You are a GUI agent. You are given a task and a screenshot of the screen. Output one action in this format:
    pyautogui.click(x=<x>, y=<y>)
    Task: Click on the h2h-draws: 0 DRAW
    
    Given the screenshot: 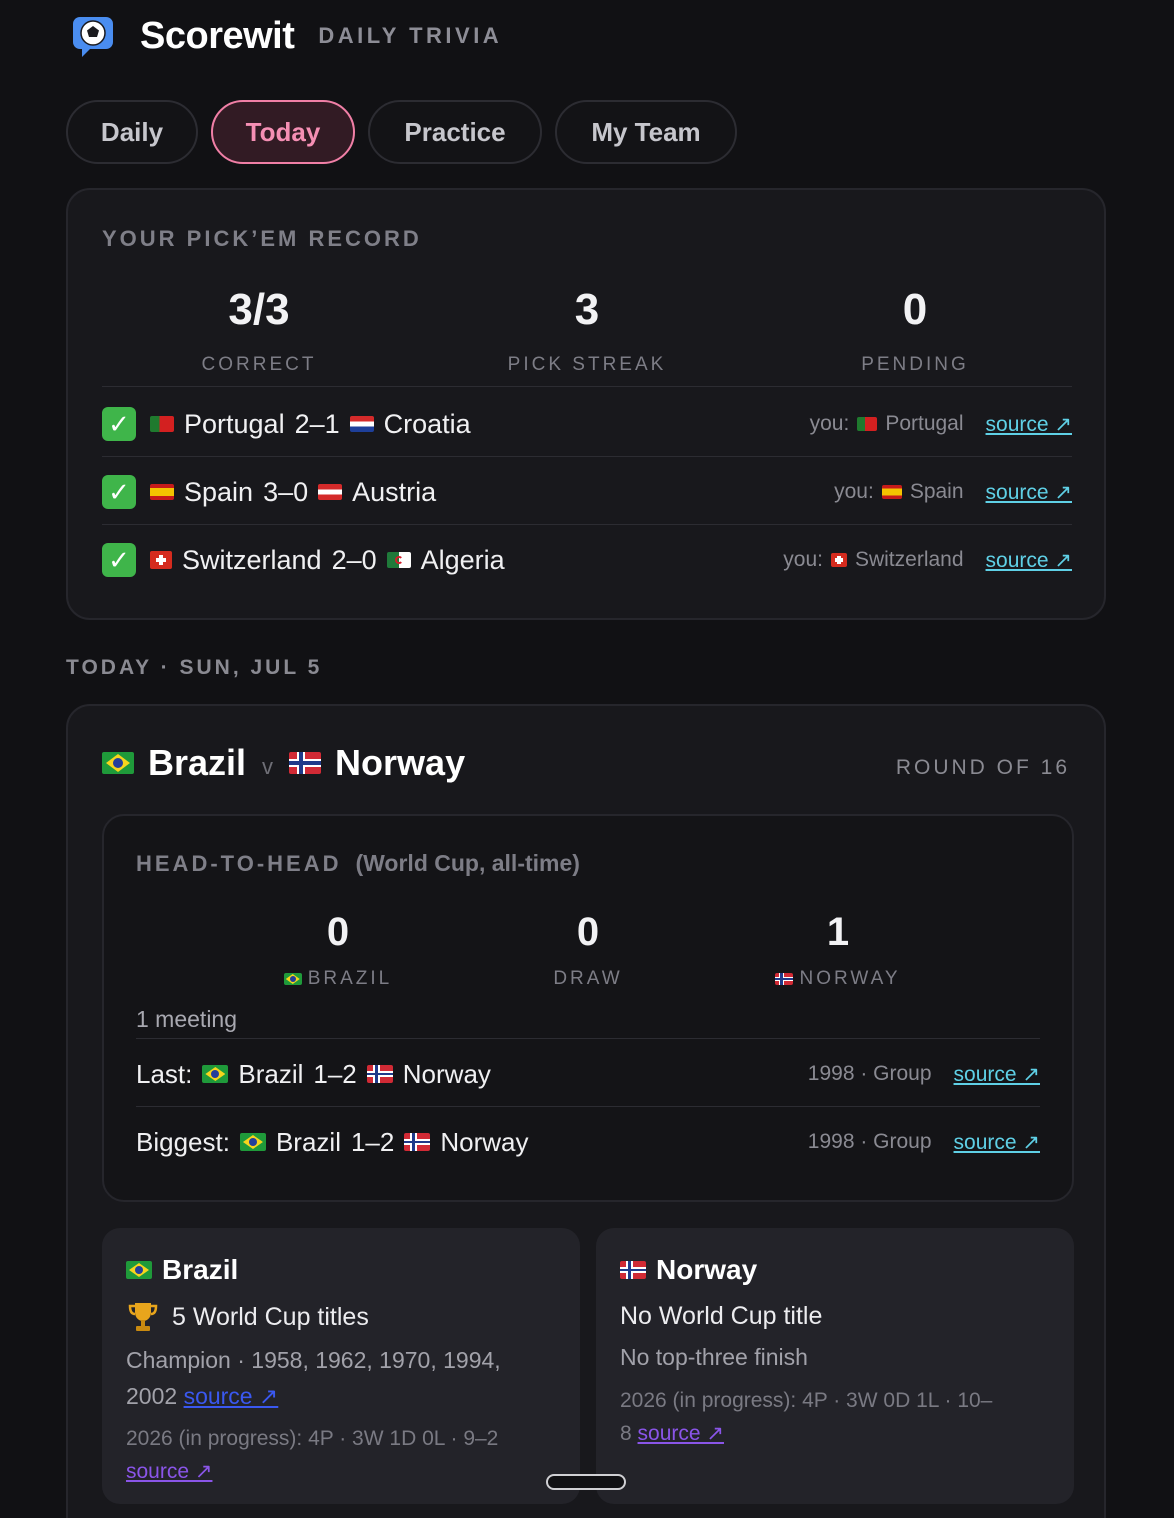 What is the action you would take?
    pyautogui.click(x=588, y=951)
    